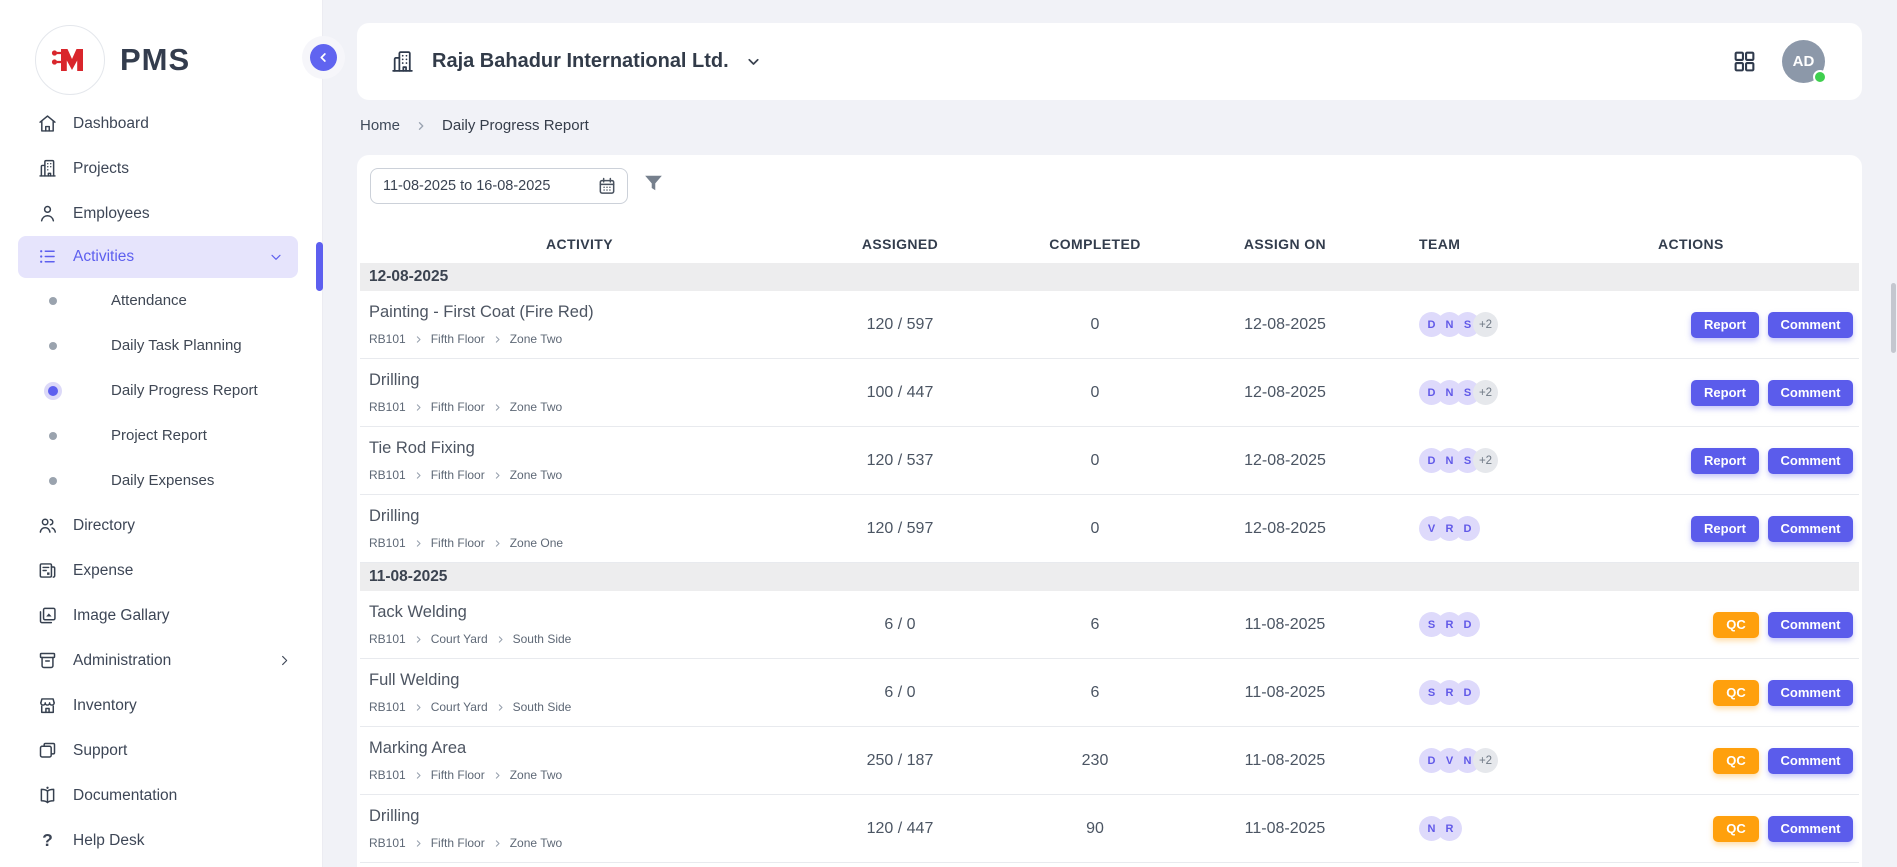 The width and height of the screenshot is (1897, 867). I want to click on calendar-icon, so click(607, 186).